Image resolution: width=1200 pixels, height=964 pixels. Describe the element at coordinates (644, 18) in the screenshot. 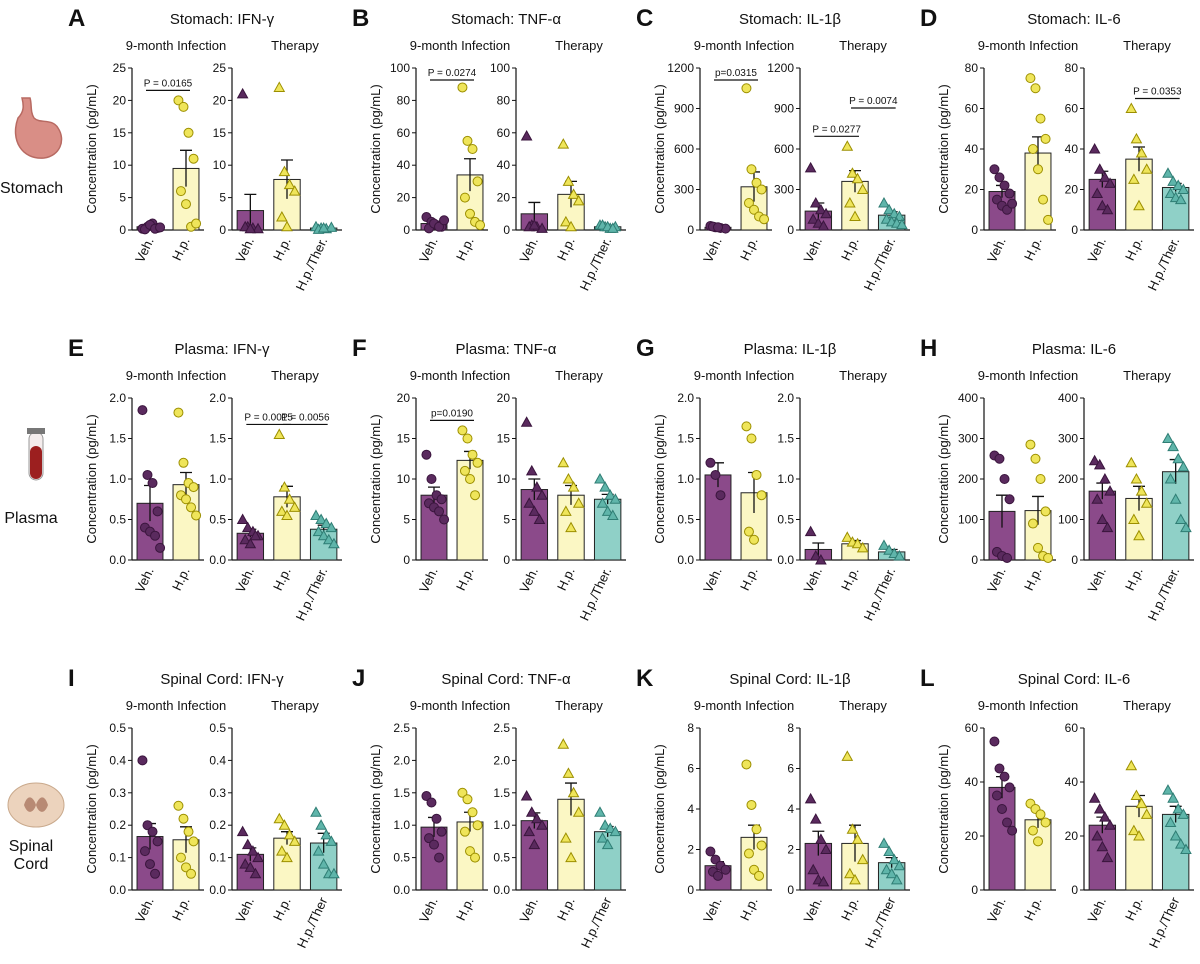

I see `panel-letter: C` at that location.